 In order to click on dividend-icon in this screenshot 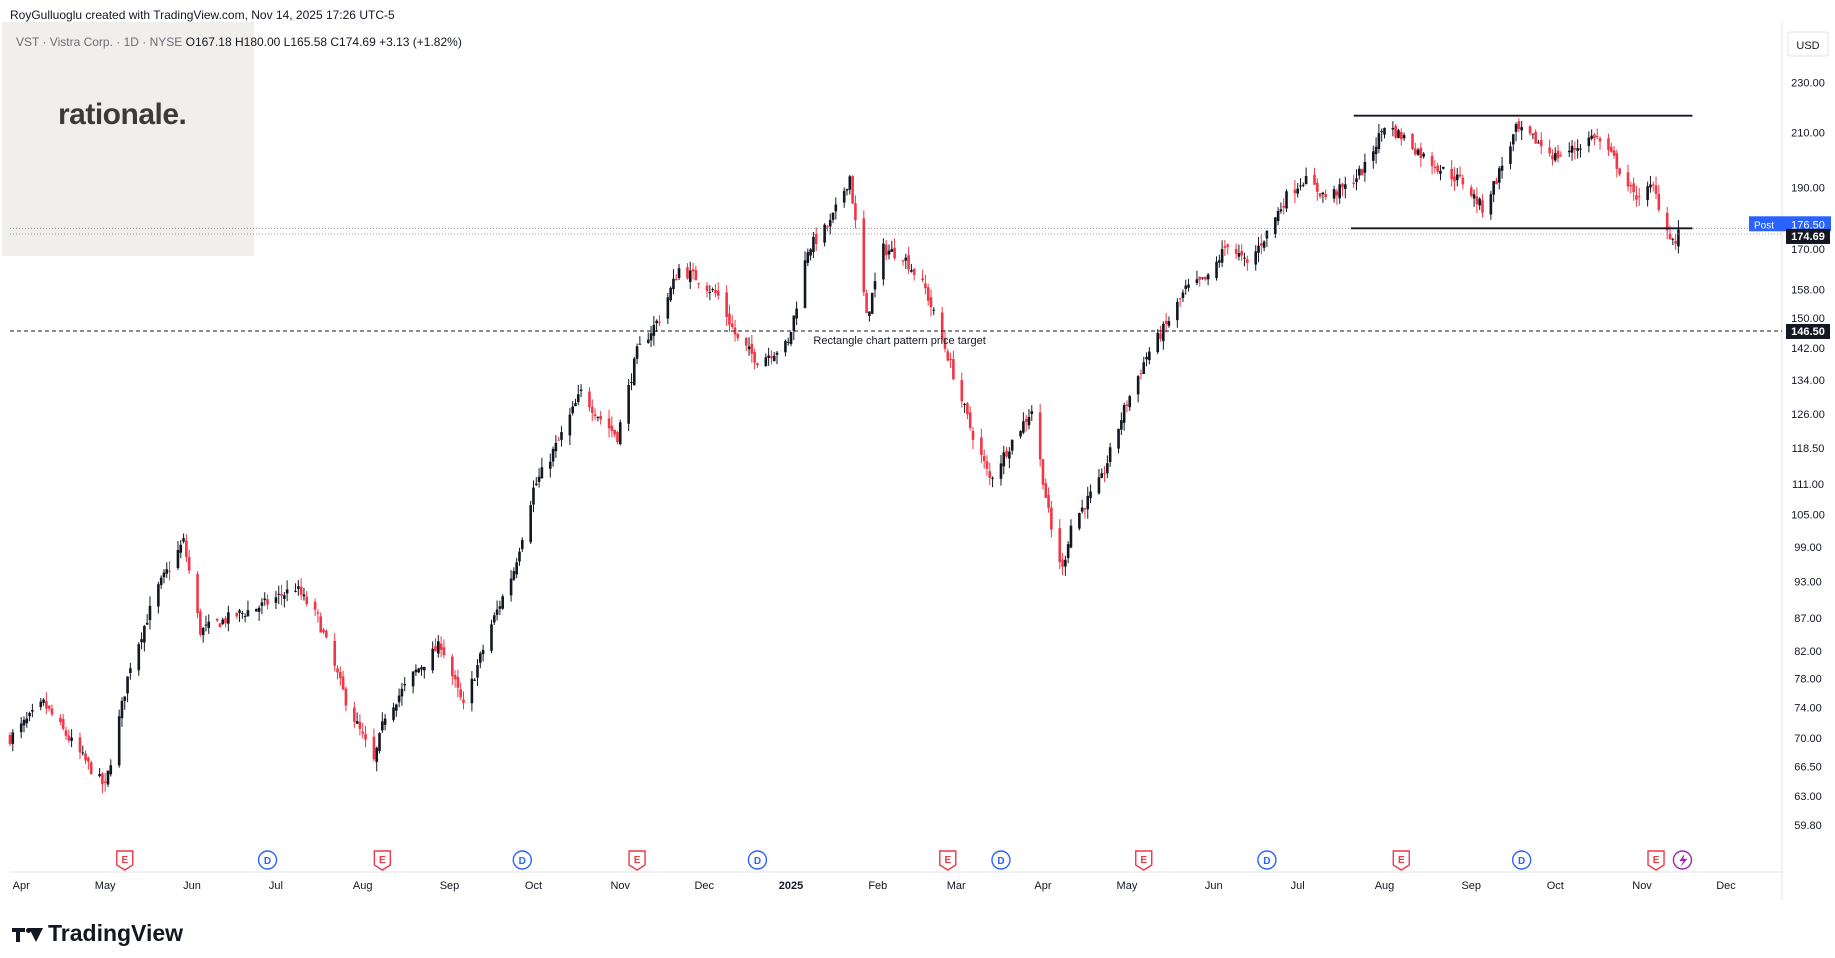, I will do `click(267, 860)`.